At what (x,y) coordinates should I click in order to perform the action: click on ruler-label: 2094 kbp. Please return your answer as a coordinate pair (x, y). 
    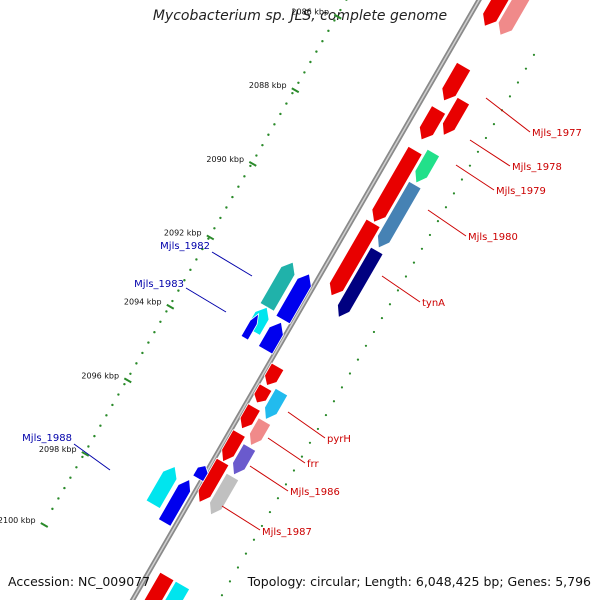
    Looking at the image, I should click on (143, 302).